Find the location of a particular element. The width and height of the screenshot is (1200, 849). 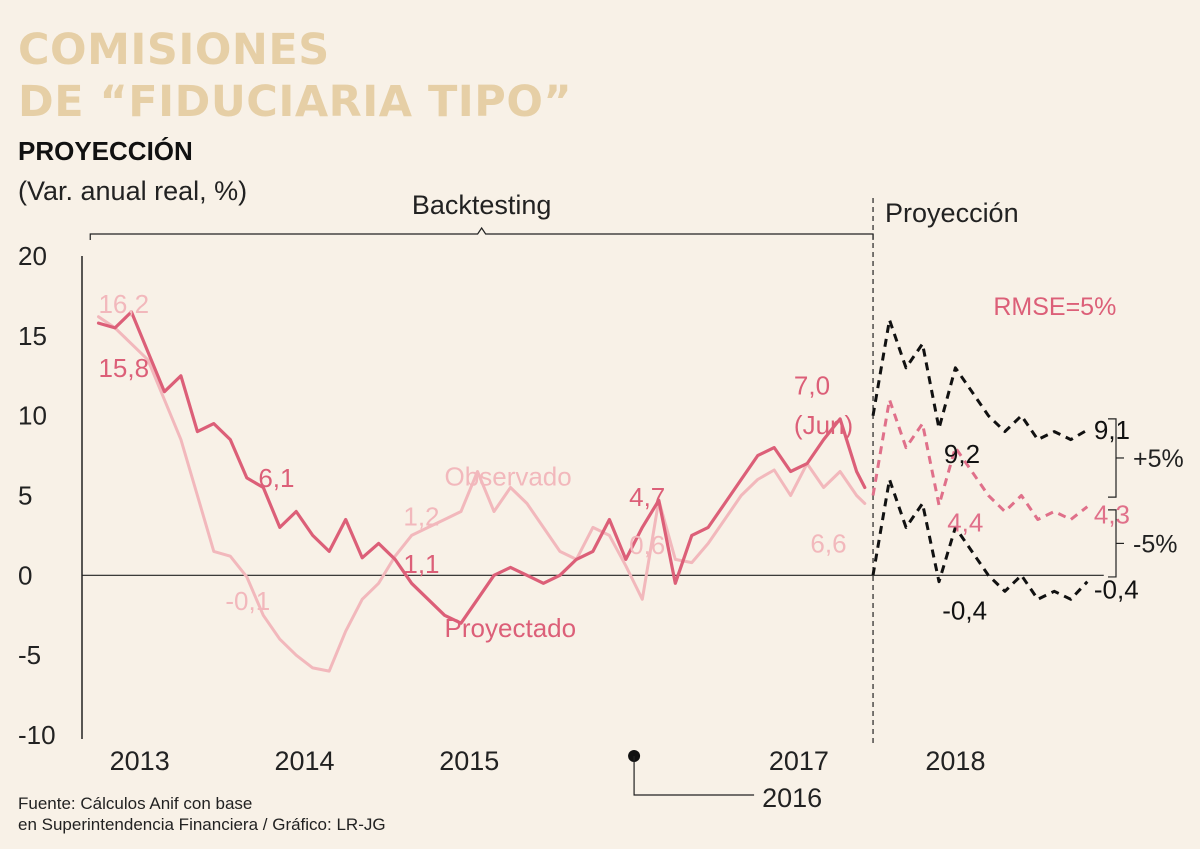

data-label: 4,7 is located at coordinates (647, 497).